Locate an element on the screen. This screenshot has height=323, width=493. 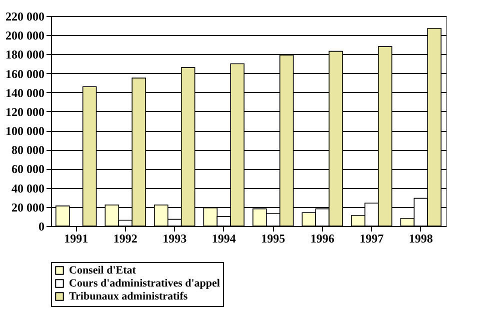
legend-label: Conseil d'Etat is located at coordinates (102, 270).